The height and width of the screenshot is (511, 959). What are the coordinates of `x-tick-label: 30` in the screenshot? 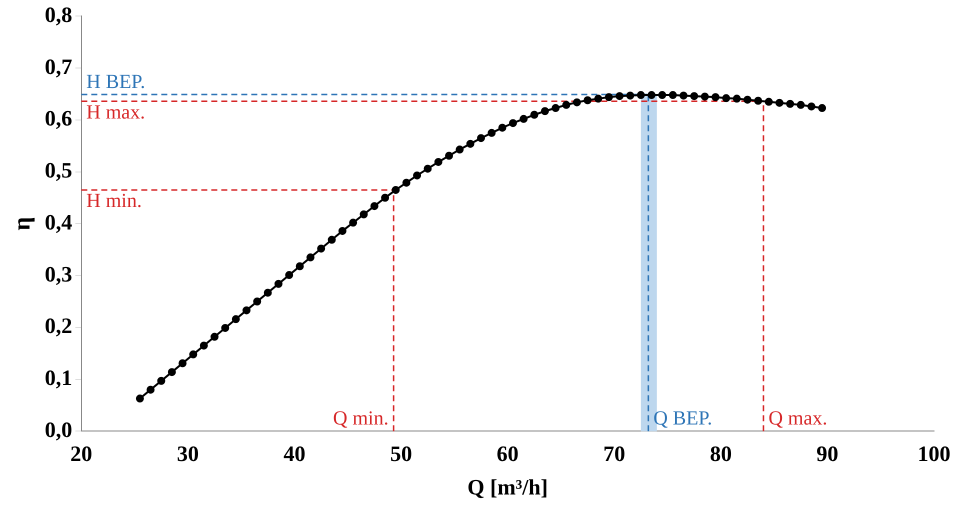 It's located at (187, 453).